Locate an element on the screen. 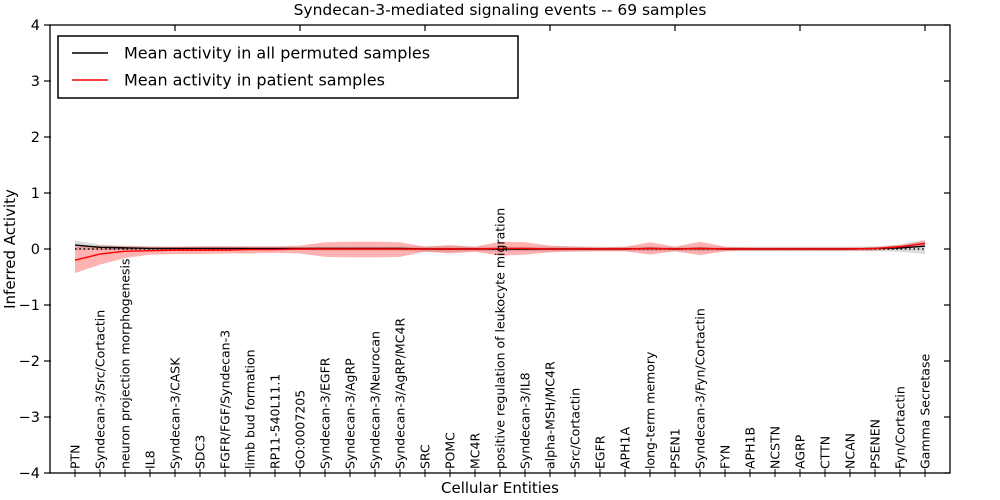  x-tick-label: POMC is located at coordinates (450, 450).